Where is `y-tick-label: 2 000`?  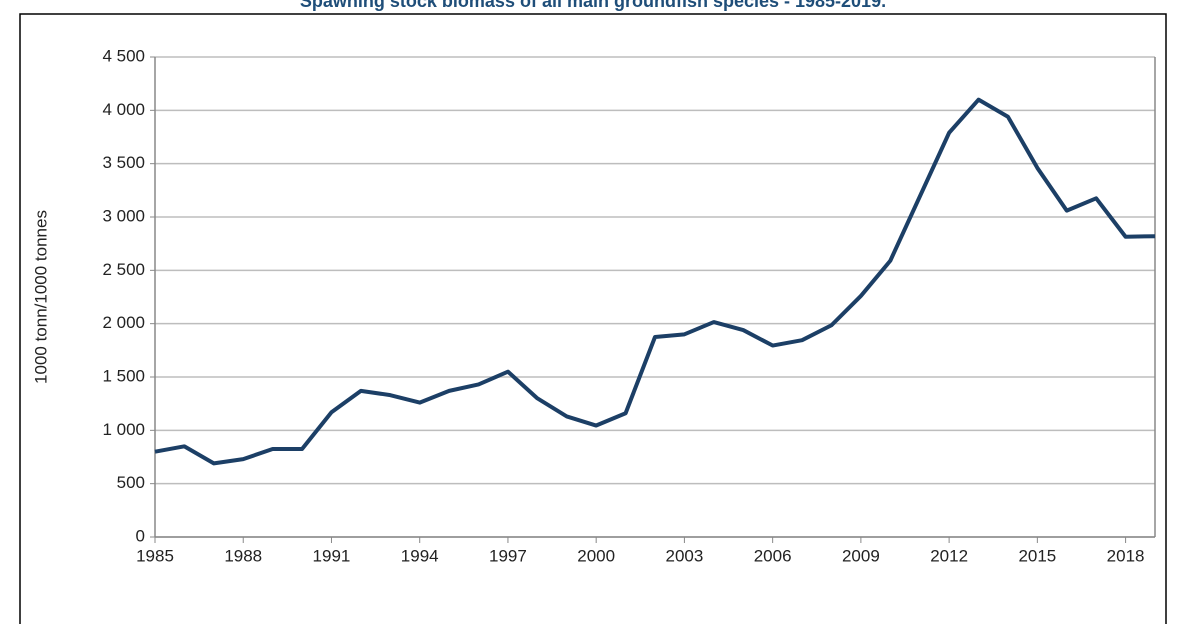
y-tick-label: 2 000 is located at coordinates (123, 322).